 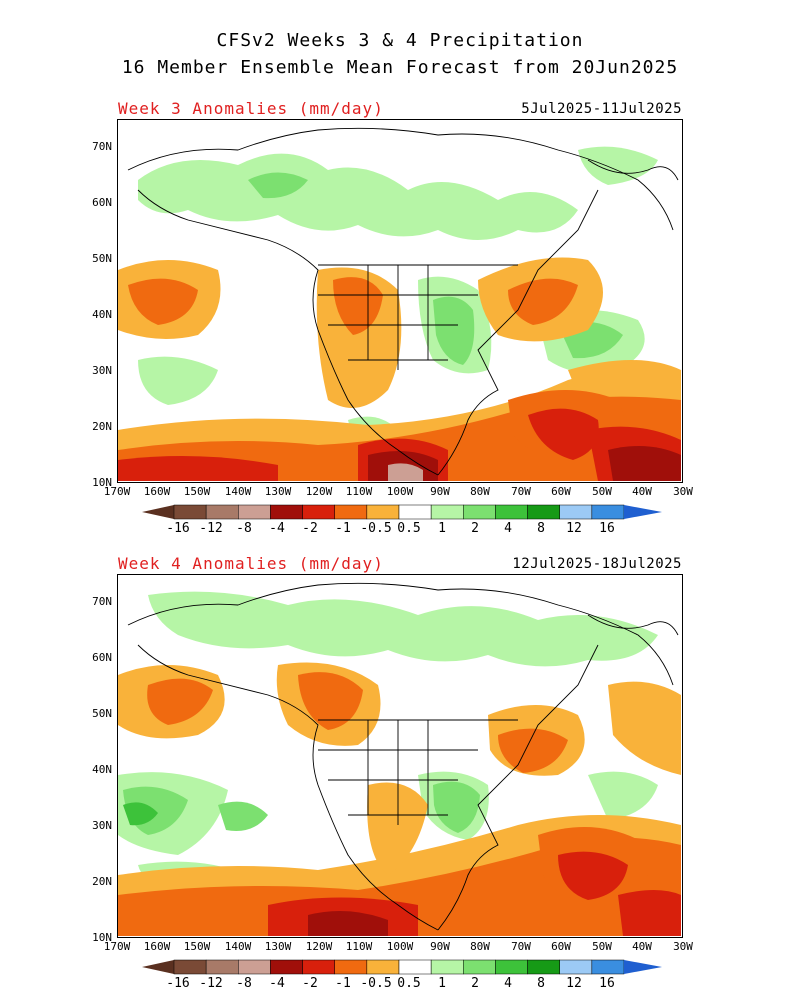 I want to click on week4-panel-label: Week 4 Anomalies (mm/day), so click(x=251, y=563).